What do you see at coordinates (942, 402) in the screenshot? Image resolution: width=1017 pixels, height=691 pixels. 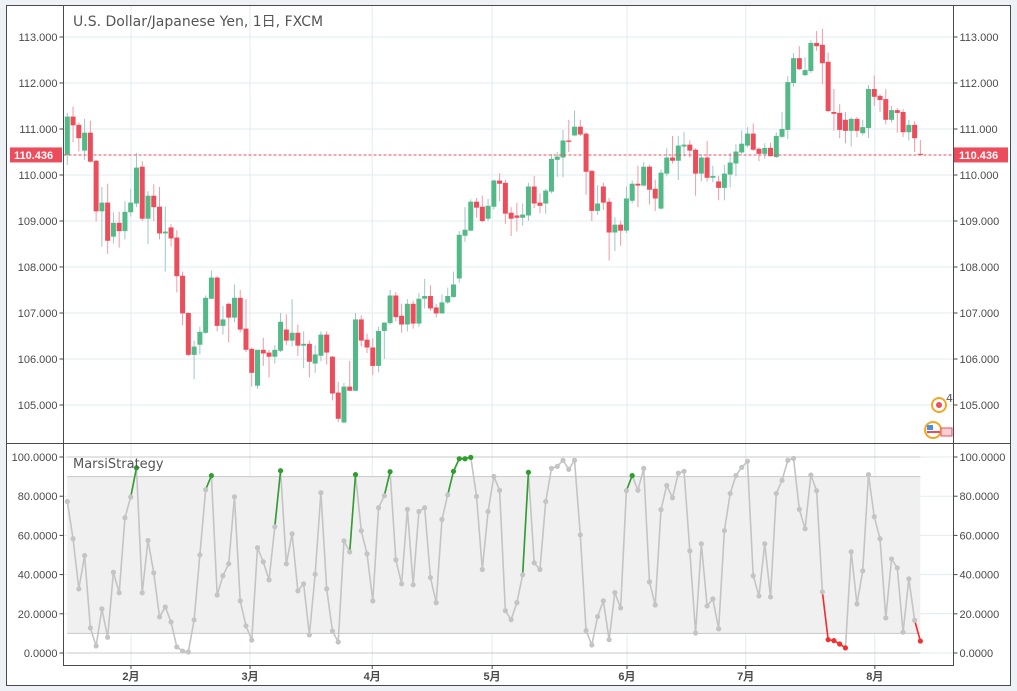 I see `event-marker-earnings: 4` at bounding box center [942, 402].